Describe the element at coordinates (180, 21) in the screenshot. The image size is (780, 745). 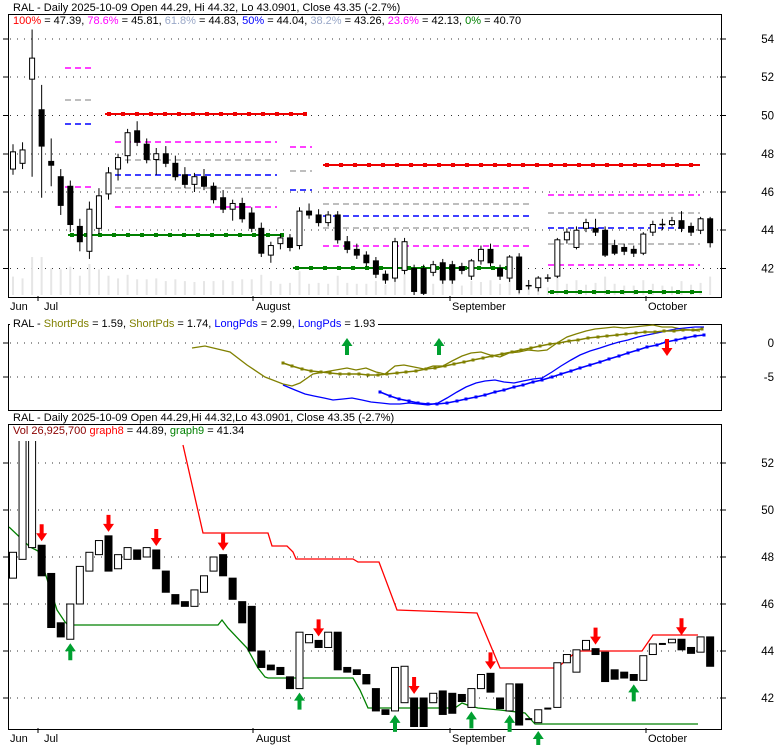
I see `fib-legend-segment: 61.8%` at that location.